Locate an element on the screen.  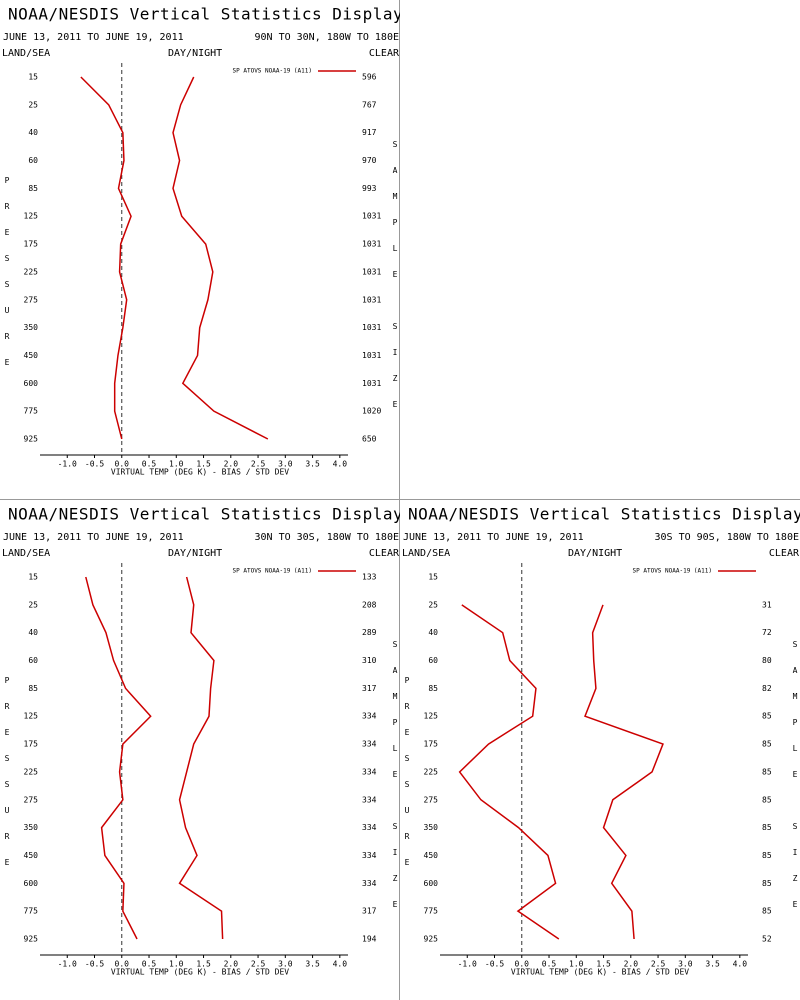
x-tick-label: 4.0 is located at coordinates (740, 964).